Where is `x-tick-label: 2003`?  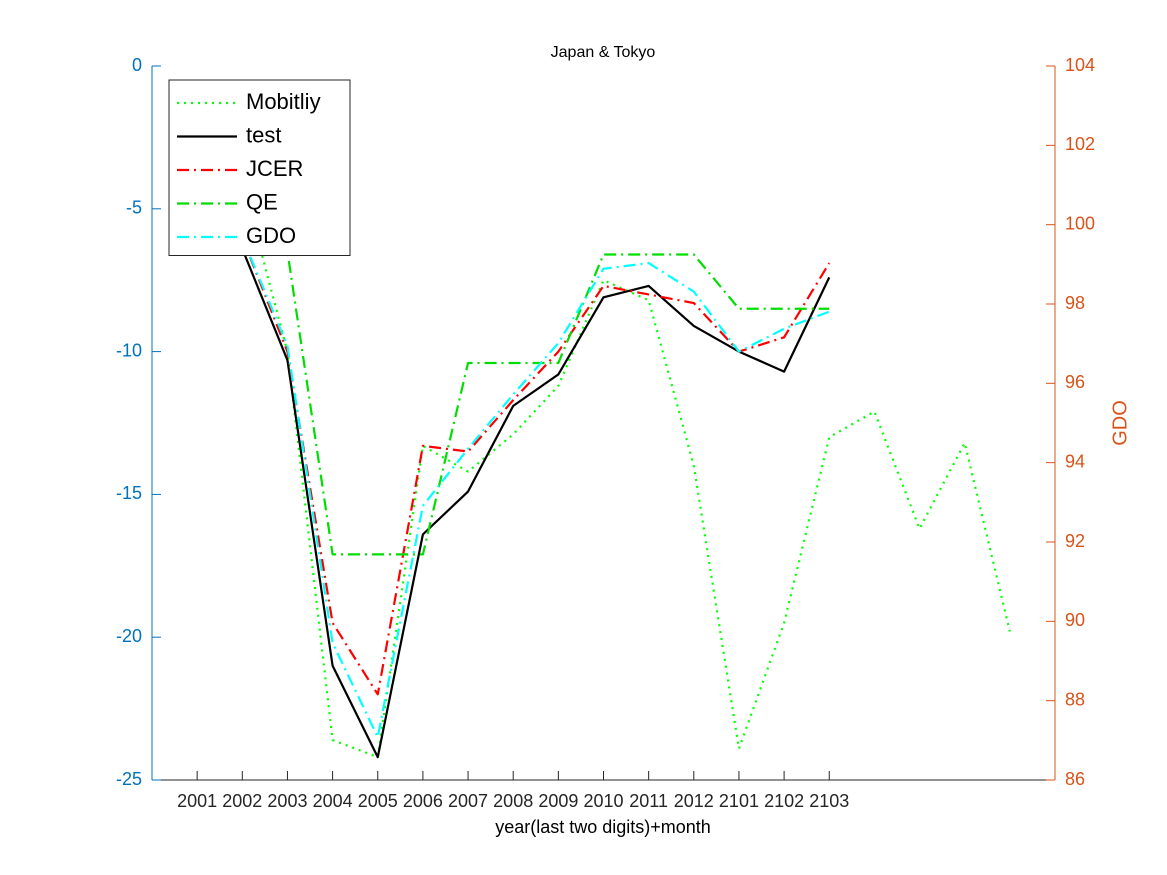
x-tick-label: 2003 is located at coordinates (287, 801).